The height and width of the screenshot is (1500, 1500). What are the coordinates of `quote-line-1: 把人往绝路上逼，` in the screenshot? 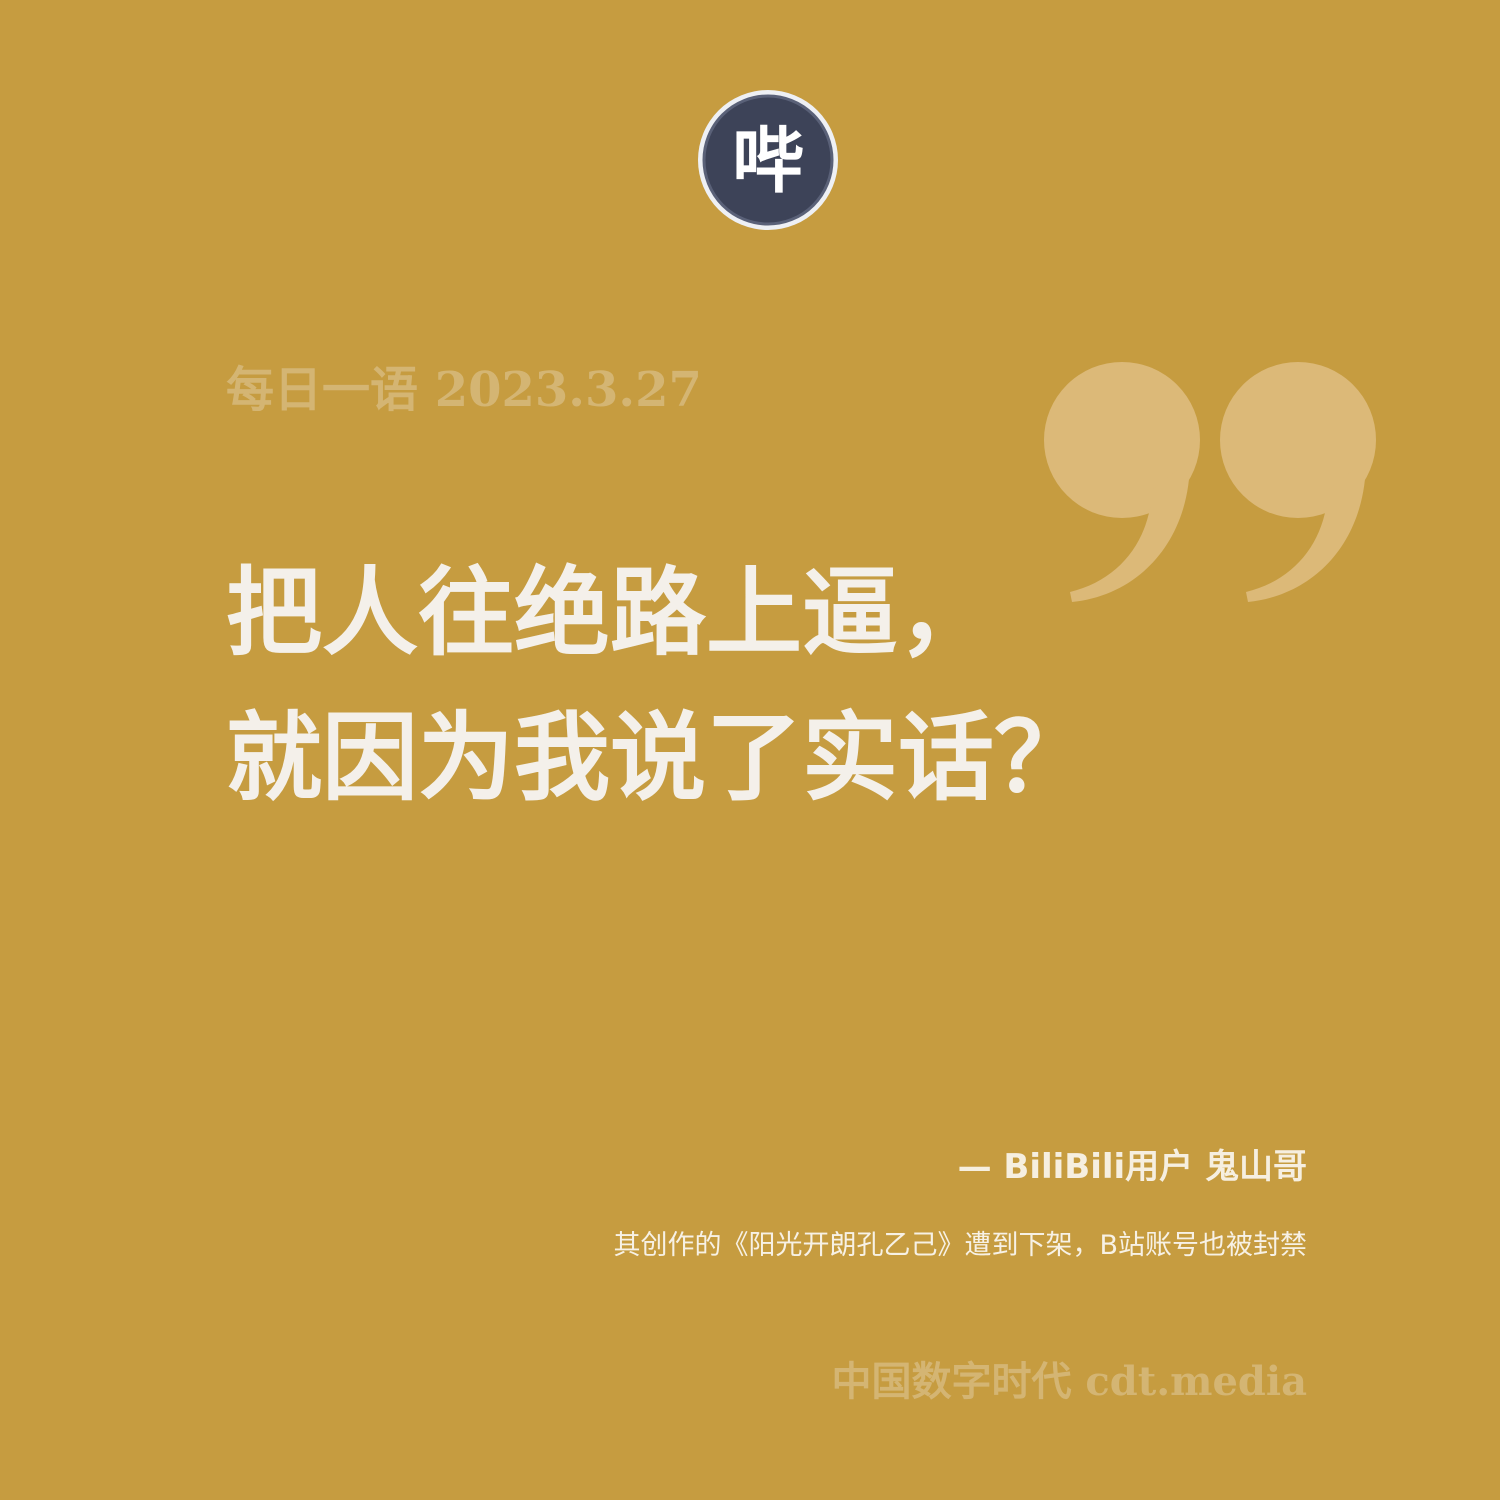 It's located at (610, 612).